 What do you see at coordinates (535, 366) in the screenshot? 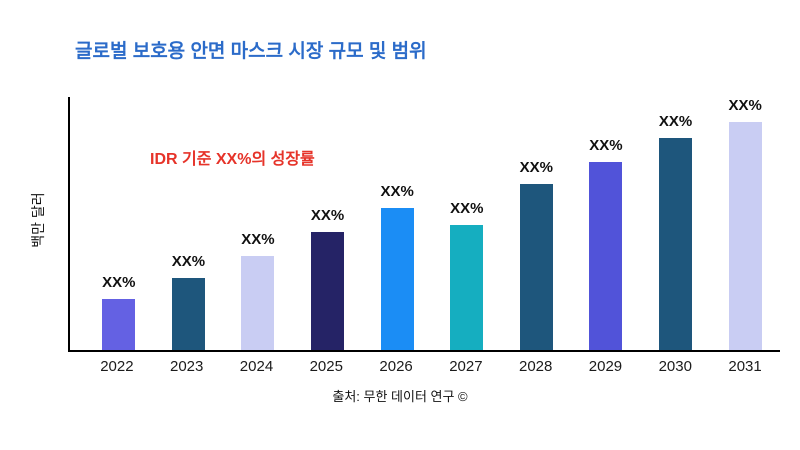
I see `x-tick: 2028` at bounding box center [535, 366].